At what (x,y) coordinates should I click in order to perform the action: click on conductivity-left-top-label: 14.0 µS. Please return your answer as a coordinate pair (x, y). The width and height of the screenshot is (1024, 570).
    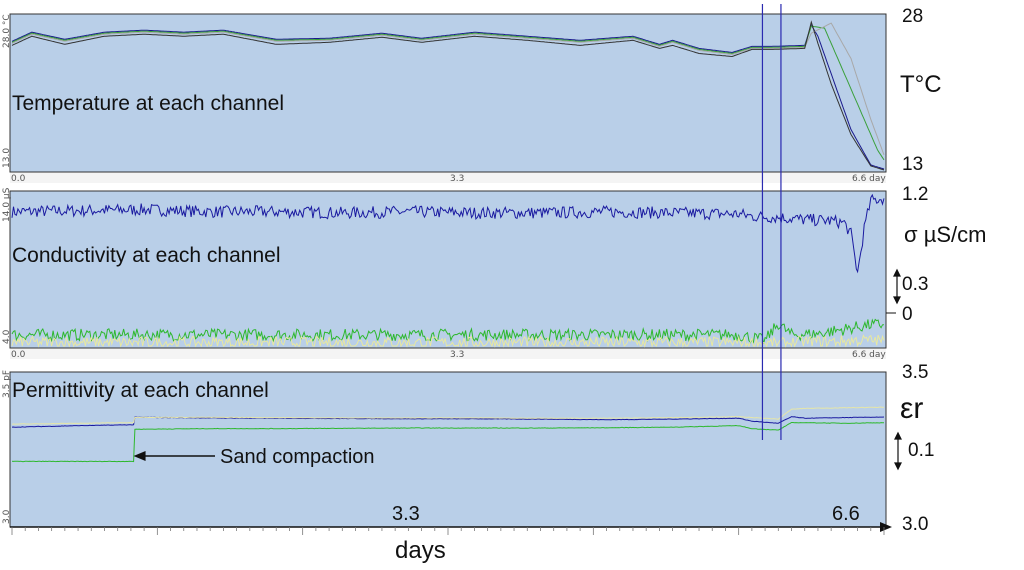
    Looking at the image, I should click on (7, 204).